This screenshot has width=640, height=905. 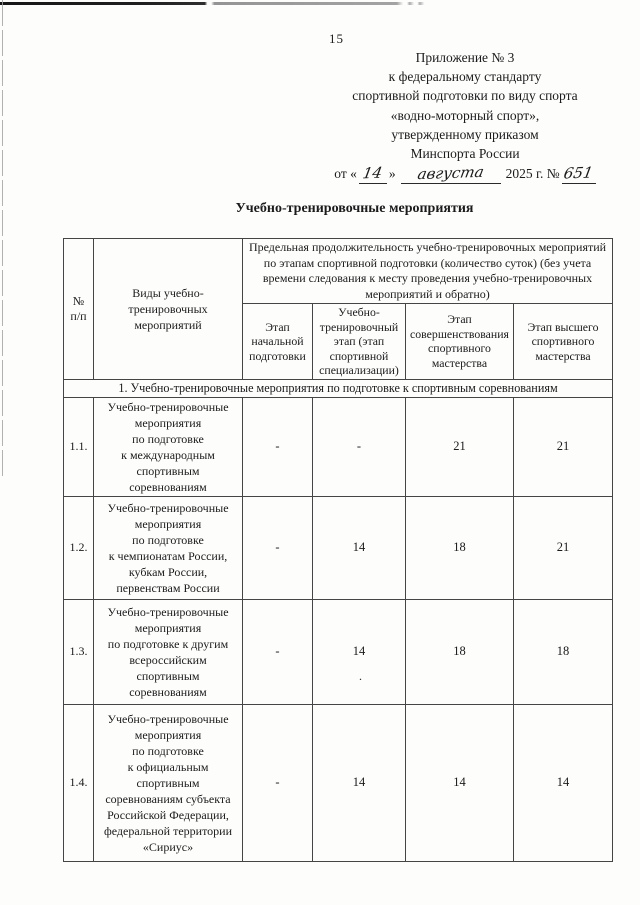 What do you see at coordinates (336, 38) in the screenshot?
I see `page-number: 15` at bounding box center [336, 38].